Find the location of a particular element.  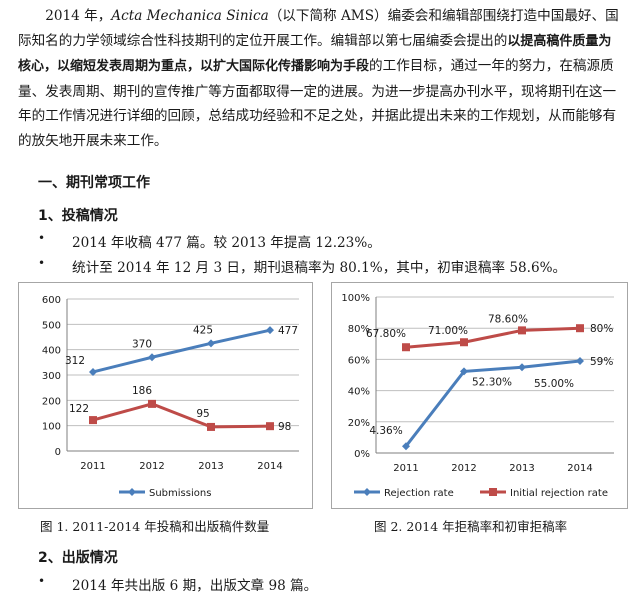

y-tick-label: 200 is located at coordinates (51, 401).